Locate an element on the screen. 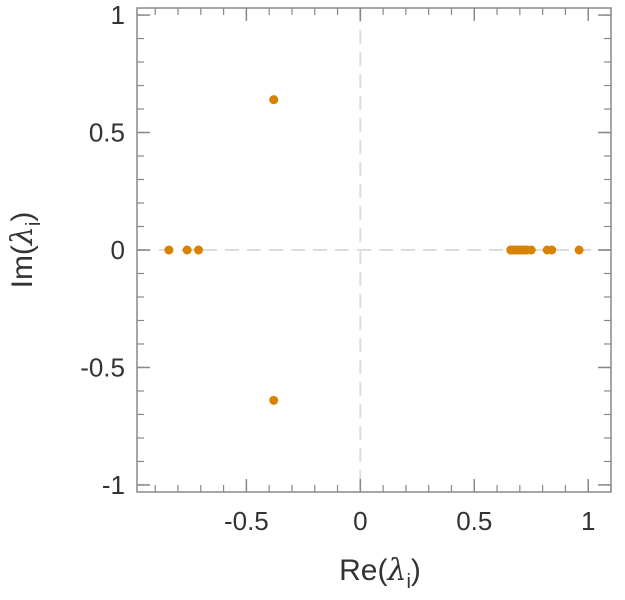 The height and width of the screenshot is (600, 625). x-tick-label: 1 is located at coordinates (588, 521).